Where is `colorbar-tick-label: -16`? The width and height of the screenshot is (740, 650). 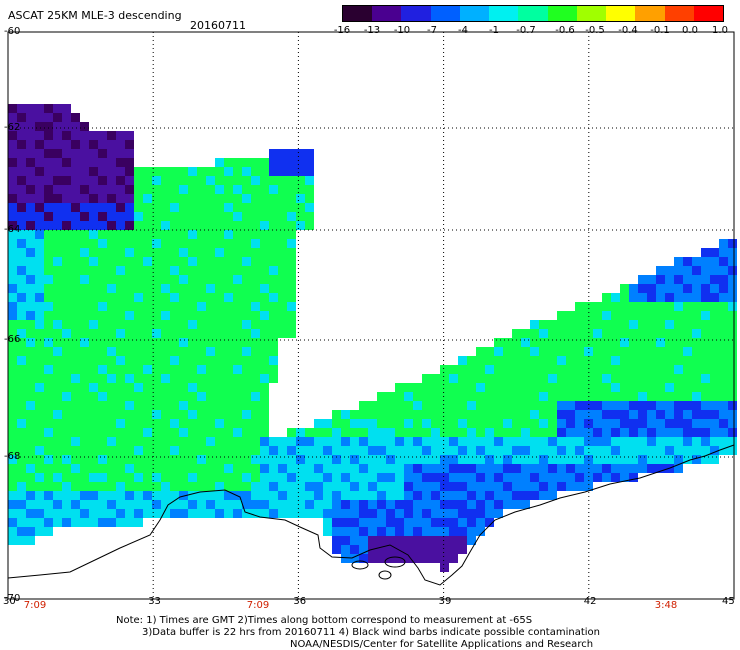 colorbar-tick-label: -16 is located at coordinates (342, 30).